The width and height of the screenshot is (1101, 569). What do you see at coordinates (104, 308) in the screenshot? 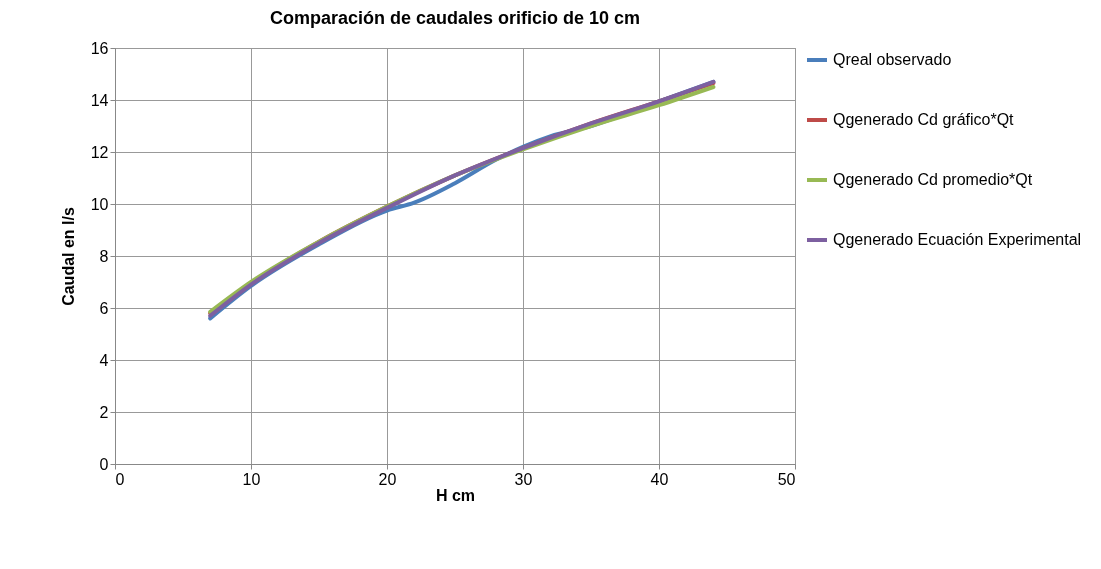
I see `y-tick-label: 6` at bounding box center [104, 308].